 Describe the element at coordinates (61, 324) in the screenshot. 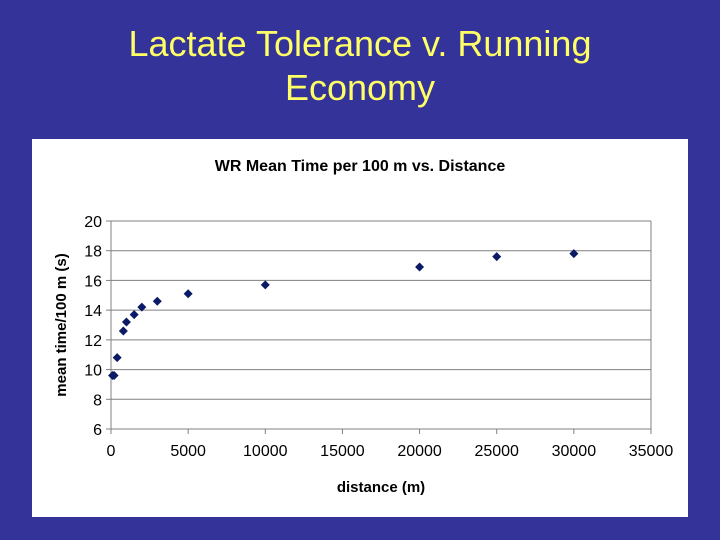

I see `y-axis-label: mean time/100 m (s)` at that location.